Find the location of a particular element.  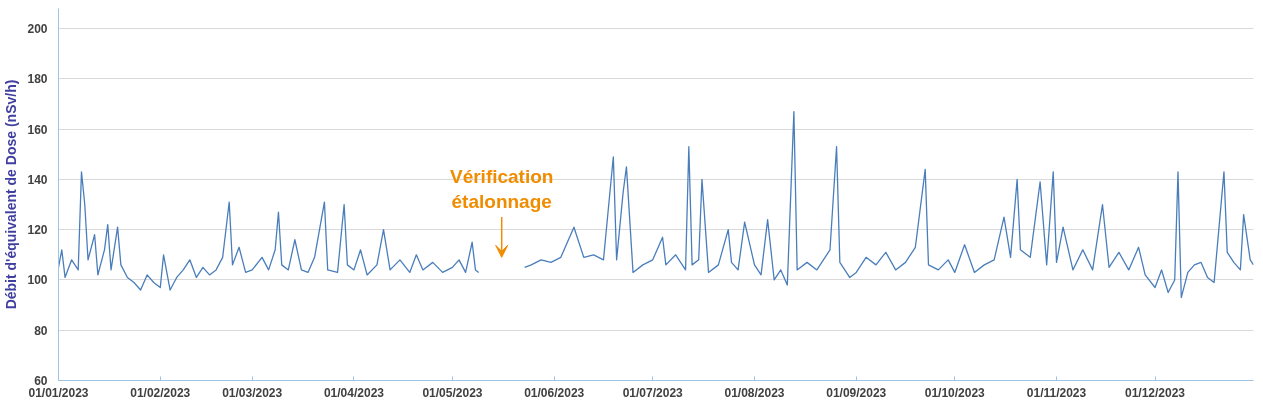

y-tick-label: 100 is located at coordinates (37, 280).